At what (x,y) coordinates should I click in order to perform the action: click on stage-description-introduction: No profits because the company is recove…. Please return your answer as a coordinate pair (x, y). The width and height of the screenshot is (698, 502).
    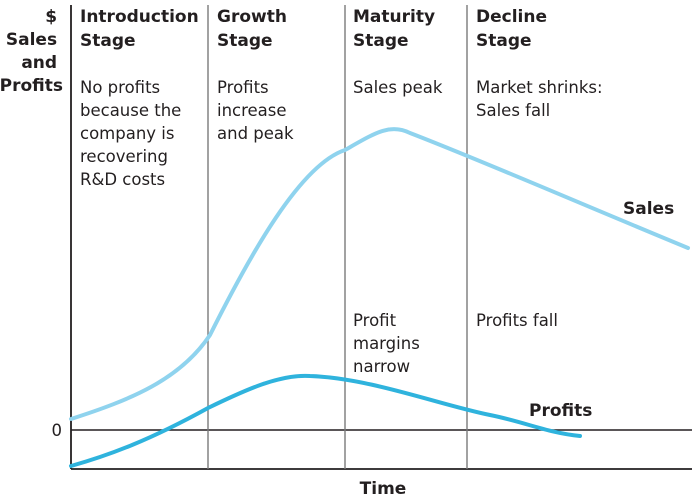
    Looking at the image, I should click on (133, 133).